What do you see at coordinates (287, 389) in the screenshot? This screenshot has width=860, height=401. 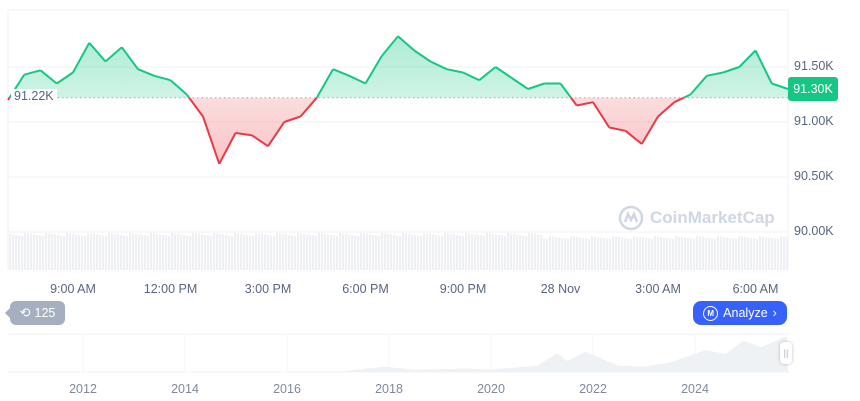 I see `year-tick-label: 2016` at bounding box center [287, 389].